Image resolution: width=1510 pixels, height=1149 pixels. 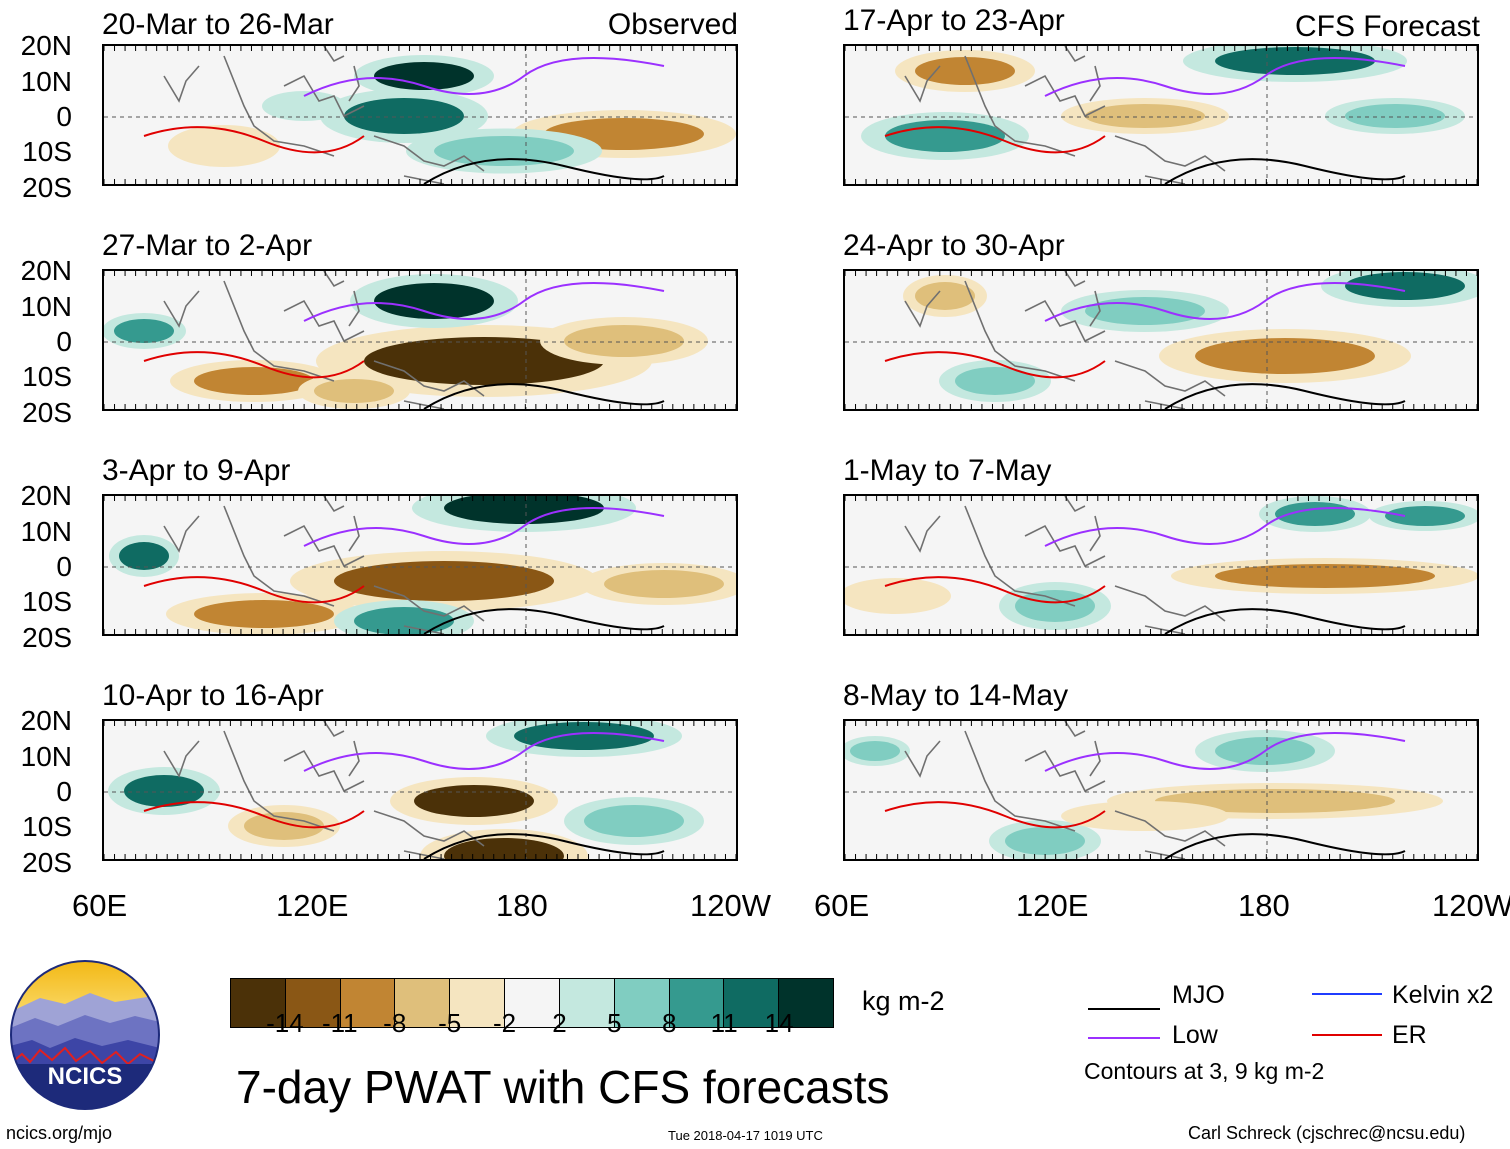 I want to click on legend-swatch-kelvin, so click(x=1347, y=994).